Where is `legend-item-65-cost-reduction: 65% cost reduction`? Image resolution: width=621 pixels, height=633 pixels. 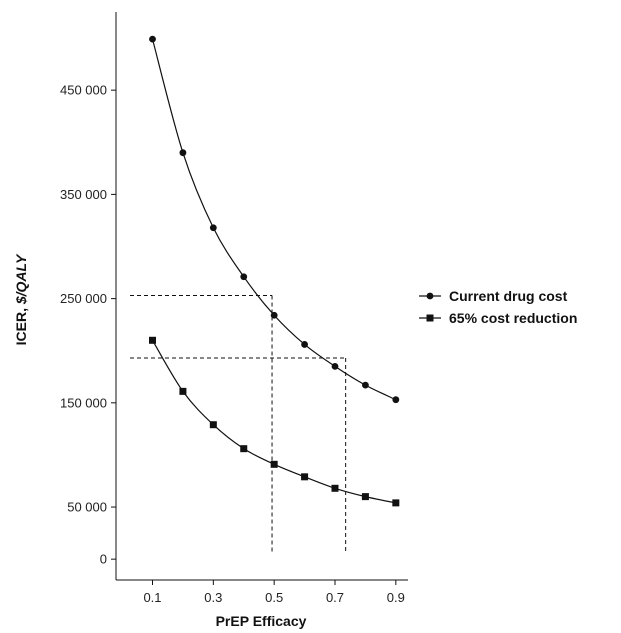
legend-item-65-cost-reduction: 65% cost reduction is located at coordinates (498, 318).